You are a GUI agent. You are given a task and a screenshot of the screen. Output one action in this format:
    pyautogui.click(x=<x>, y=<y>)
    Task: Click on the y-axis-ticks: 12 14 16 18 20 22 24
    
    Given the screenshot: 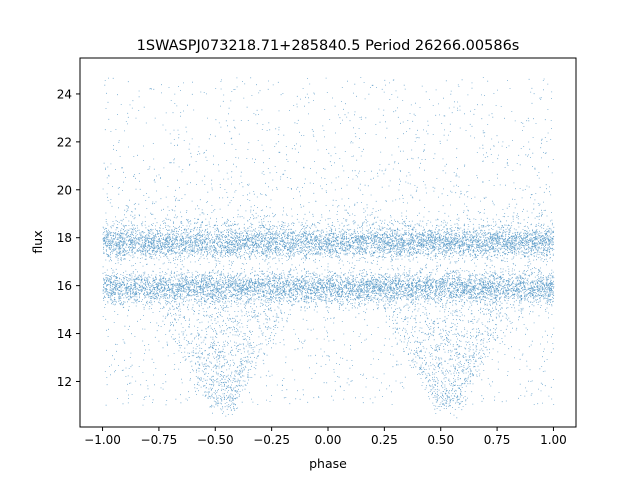 What is the action you would take?
    pyautogui.click(x=68, y=238)
    